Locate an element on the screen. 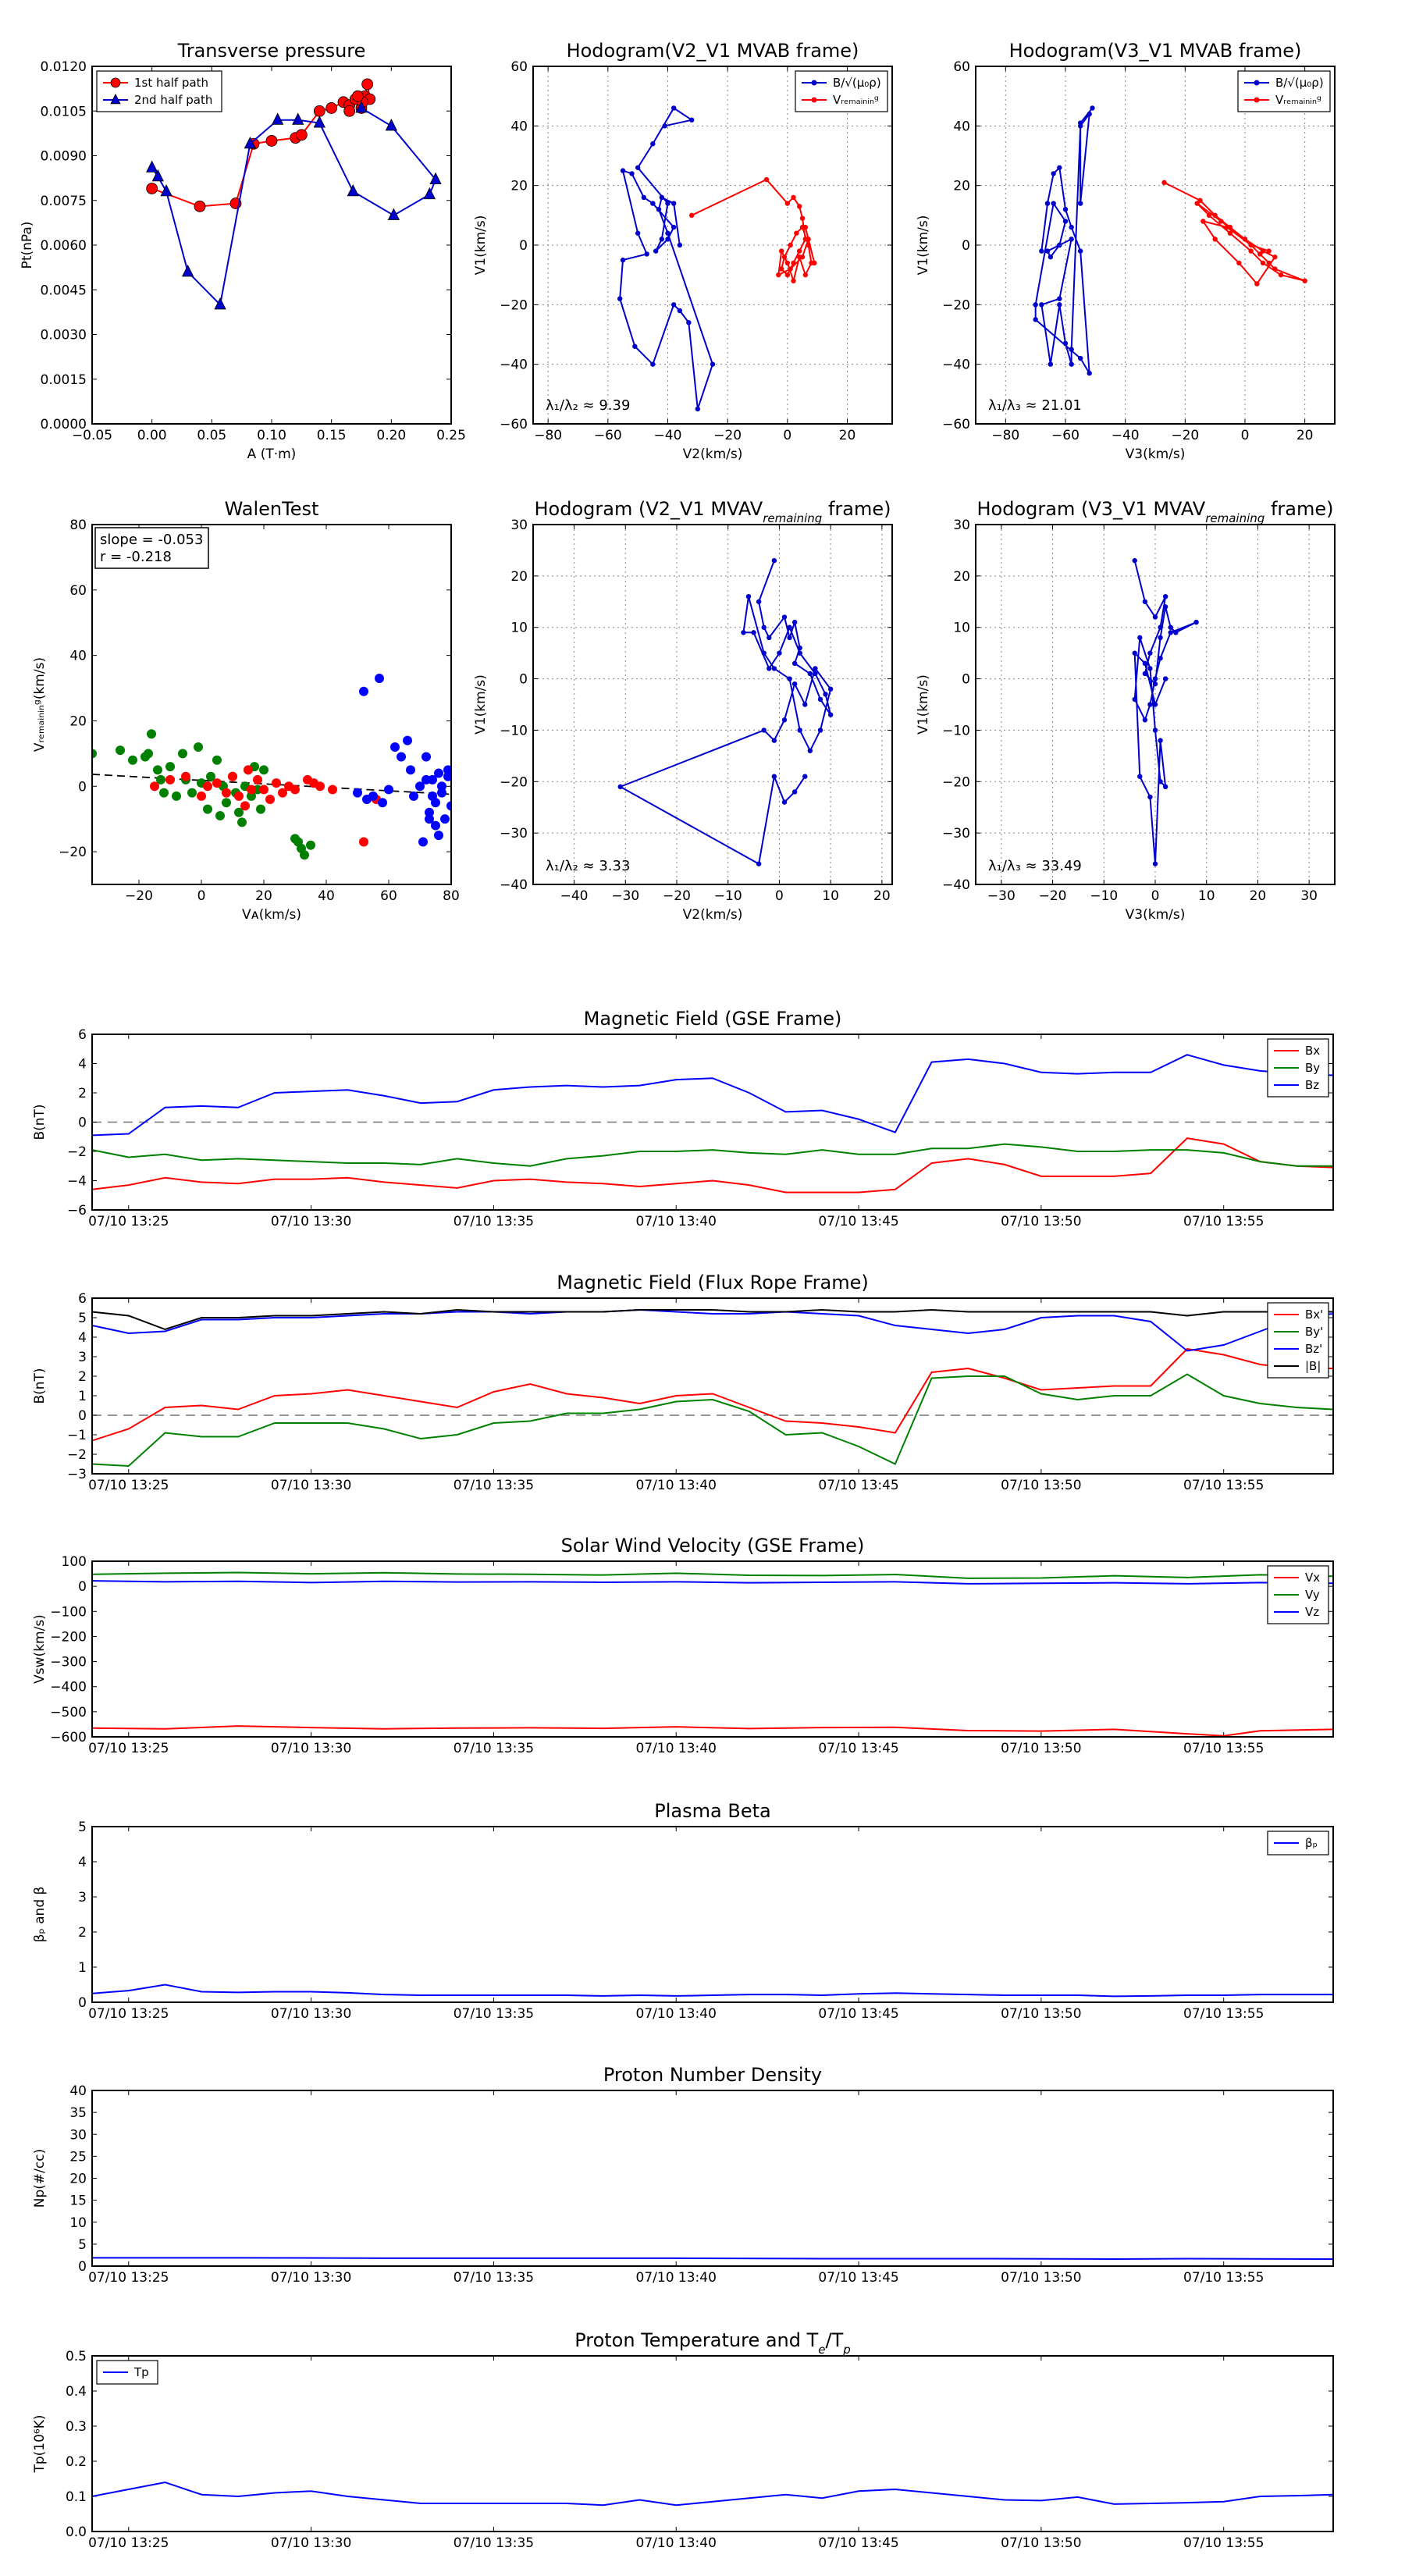 This screenshot has height=2576, width=1405. axes-frame is located at coordinates (713, 1386).